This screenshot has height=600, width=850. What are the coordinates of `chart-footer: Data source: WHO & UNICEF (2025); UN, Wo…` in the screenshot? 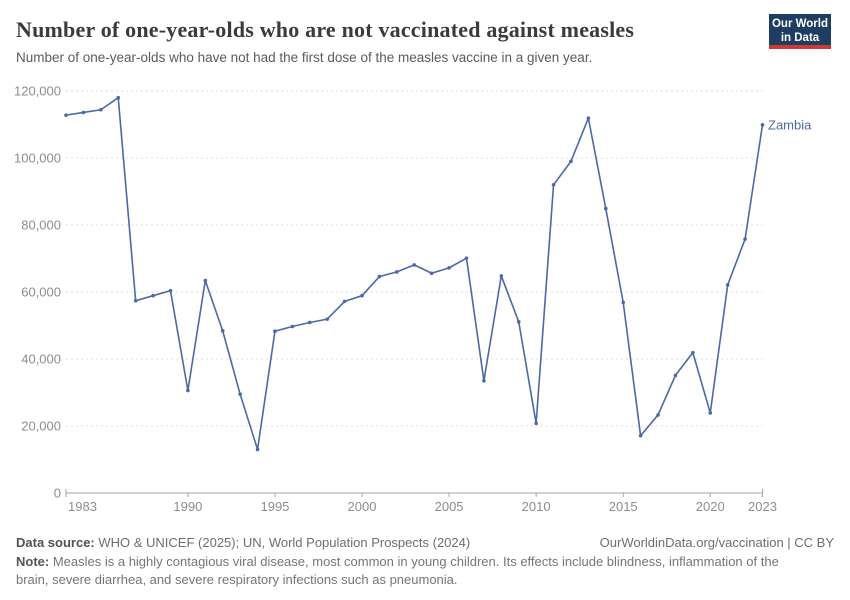 It's located at (425, 542).